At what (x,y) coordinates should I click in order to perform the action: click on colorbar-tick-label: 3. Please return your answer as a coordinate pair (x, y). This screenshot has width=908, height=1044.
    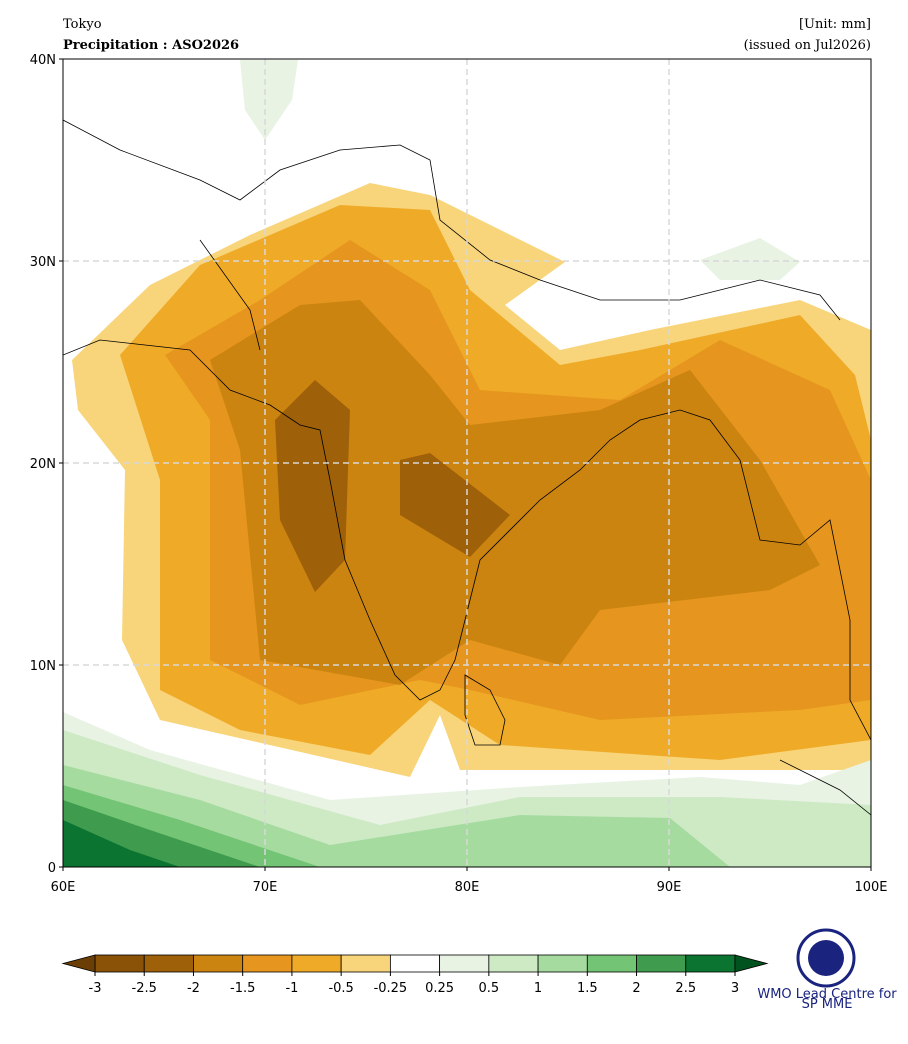
    Looking at the image, I should click on (735, 988).